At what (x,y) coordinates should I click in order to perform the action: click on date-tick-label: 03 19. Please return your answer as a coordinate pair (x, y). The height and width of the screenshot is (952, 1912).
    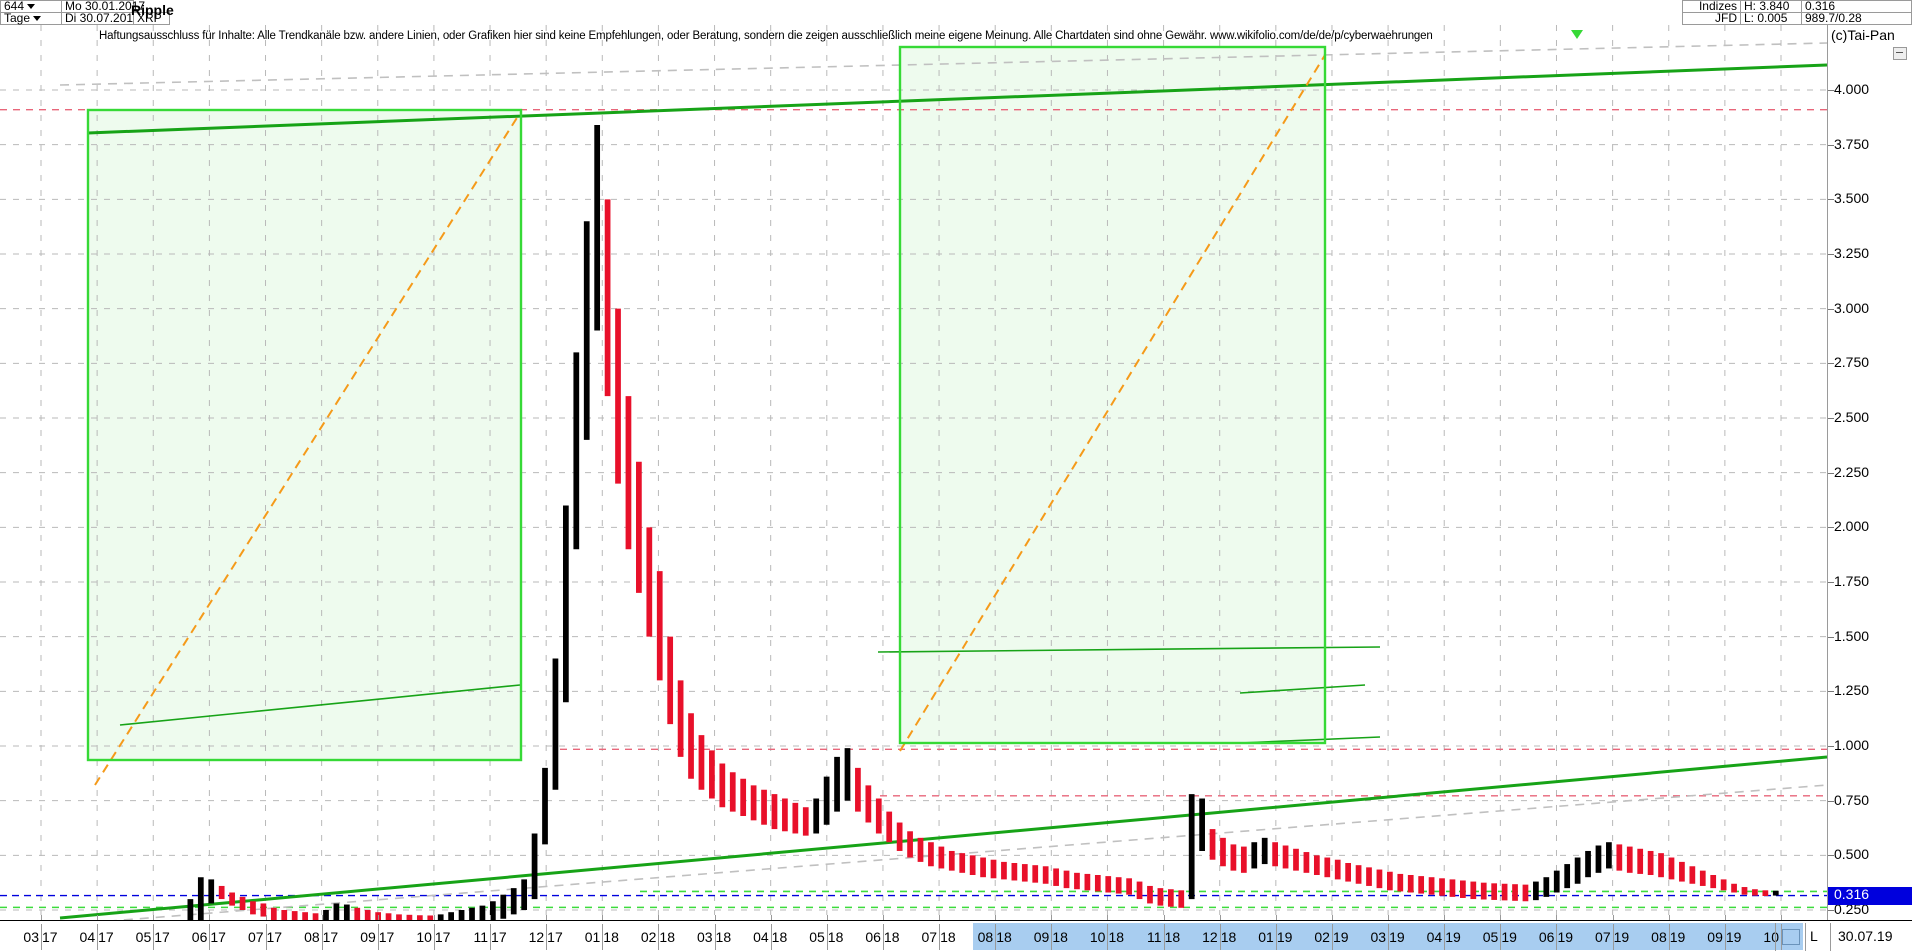
    Looking at the image, I should click on (1385, 937).